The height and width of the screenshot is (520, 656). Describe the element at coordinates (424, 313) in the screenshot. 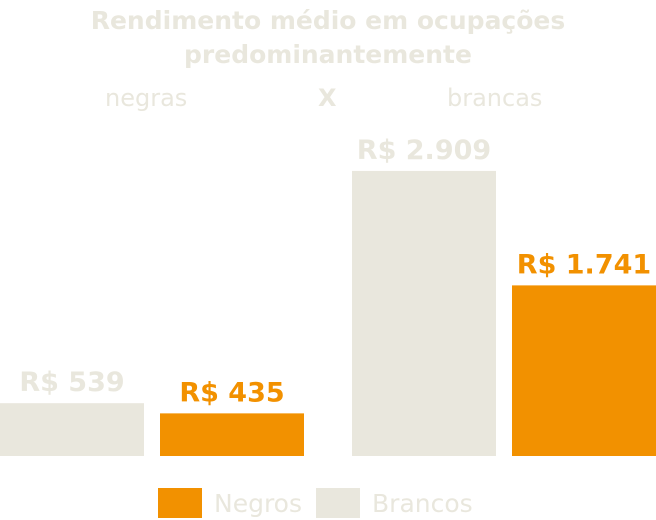

I see `bar-brancos-brancas` at that location.